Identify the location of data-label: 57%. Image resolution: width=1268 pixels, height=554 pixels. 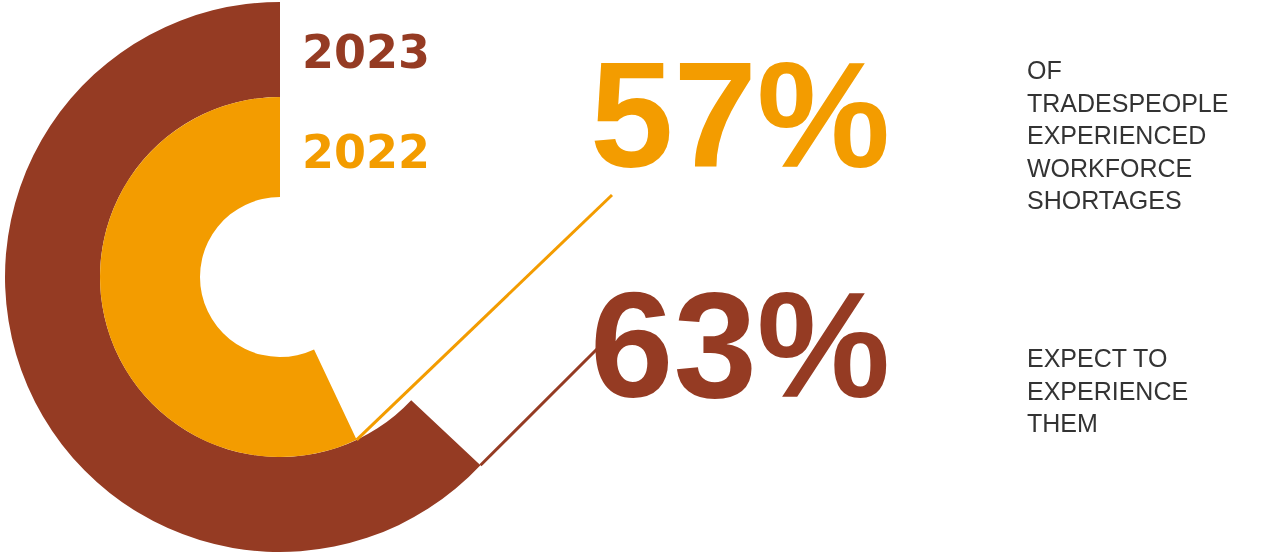
(740, 115).